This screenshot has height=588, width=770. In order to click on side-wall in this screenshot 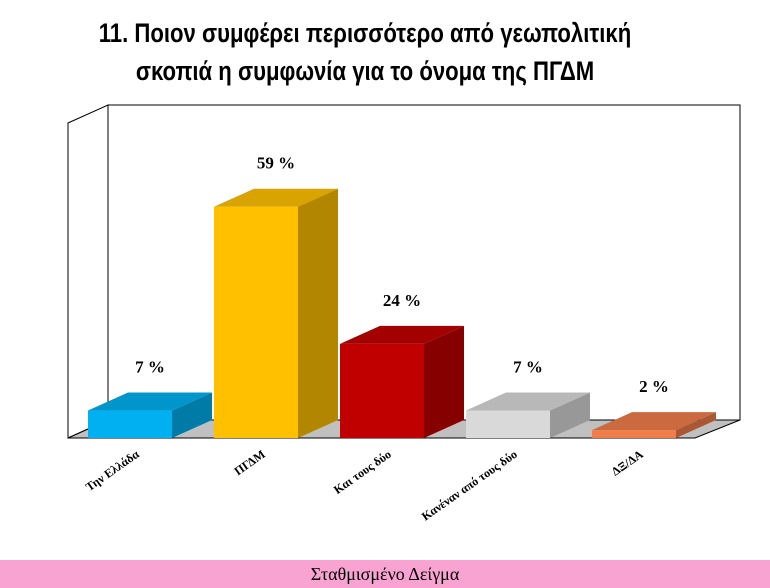, I will do `click(88, 271)`.